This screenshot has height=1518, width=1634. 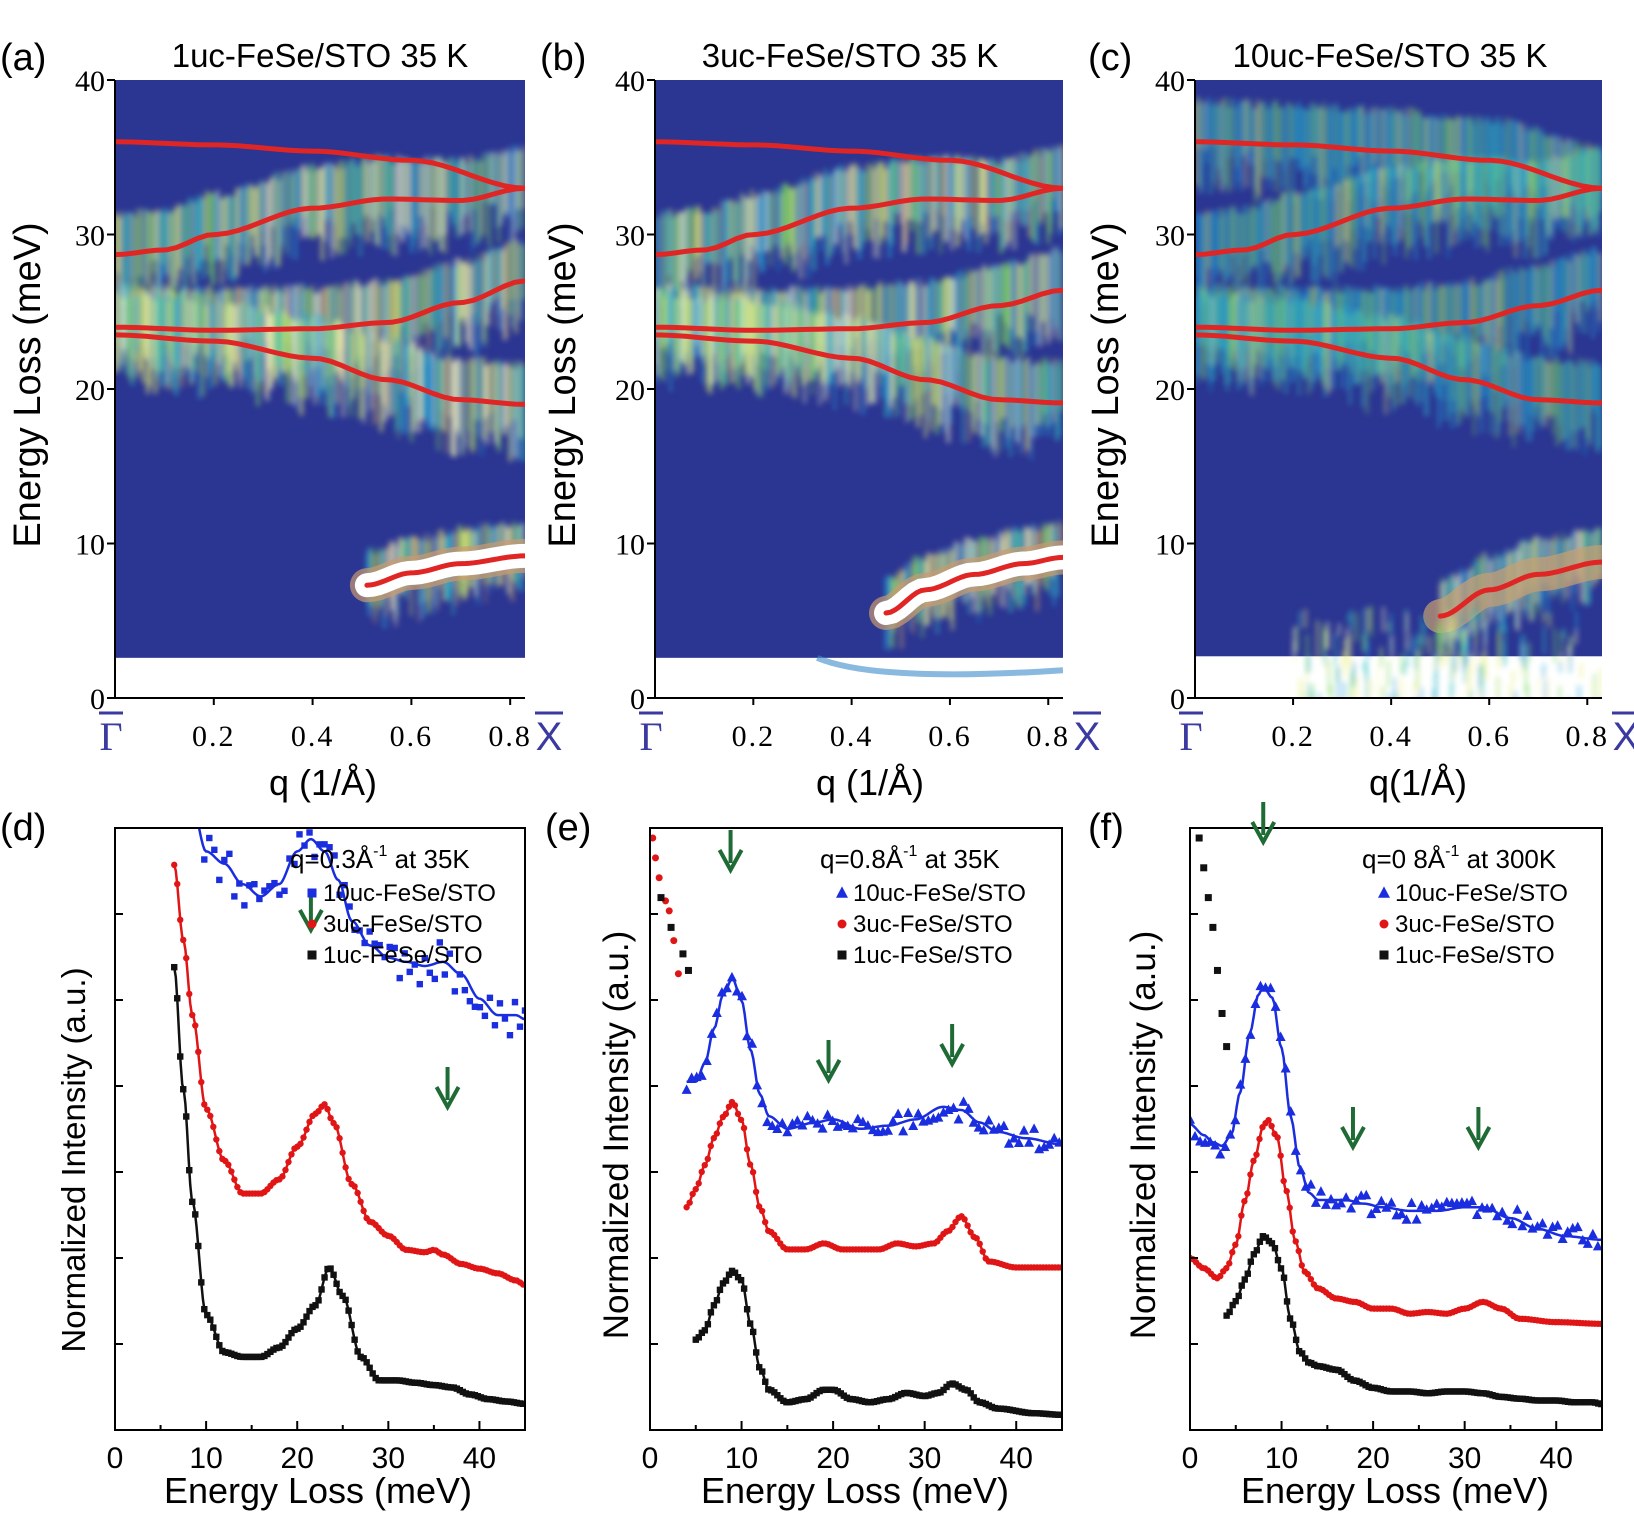 I want to click on x-tick-label: 10, so click(x=741, y=1458).